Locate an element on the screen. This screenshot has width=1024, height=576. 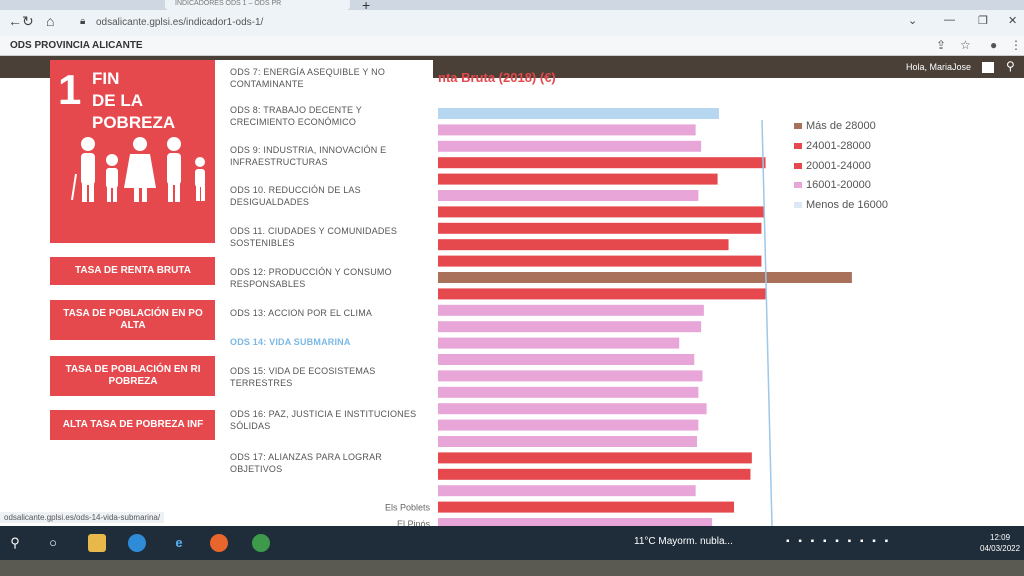
legend-label: 24001-28000 is located at coordinates (838, 146).